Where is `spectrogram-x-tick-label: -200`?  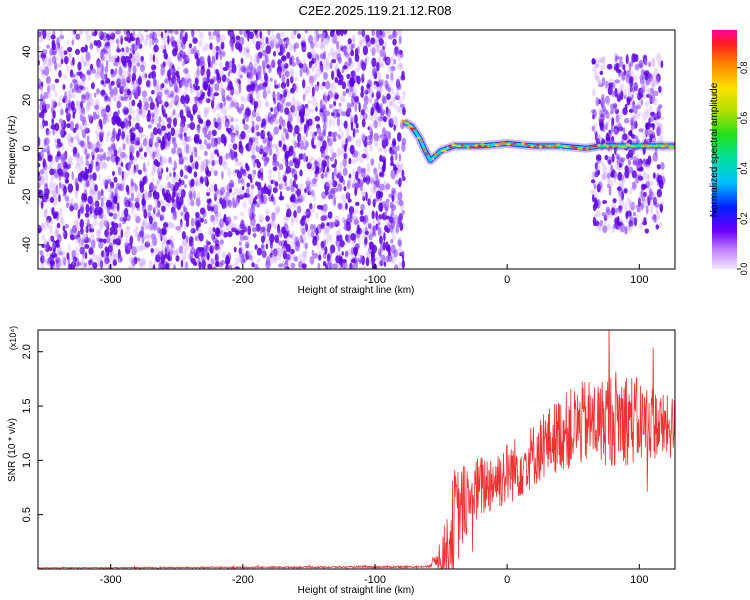 spectrogram-x-tick-label: -200 is located at coordinates (243, 280).